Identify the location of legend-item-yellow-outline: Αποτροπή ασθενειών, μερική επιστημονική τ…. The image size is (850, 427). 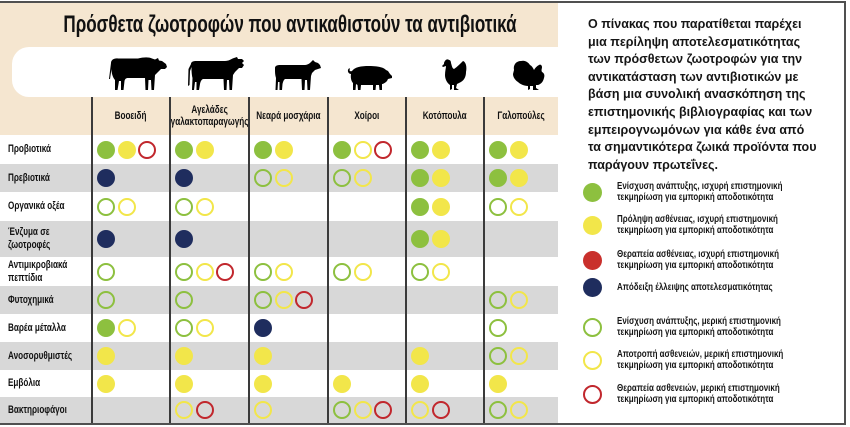
(710, 360).